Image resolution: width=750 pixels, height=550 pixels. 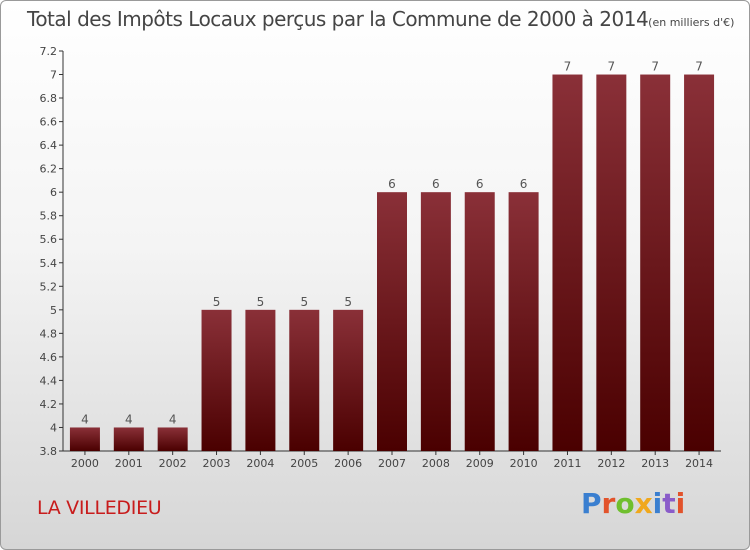 I want to click on bar-2005, so click(x=304, y=380).